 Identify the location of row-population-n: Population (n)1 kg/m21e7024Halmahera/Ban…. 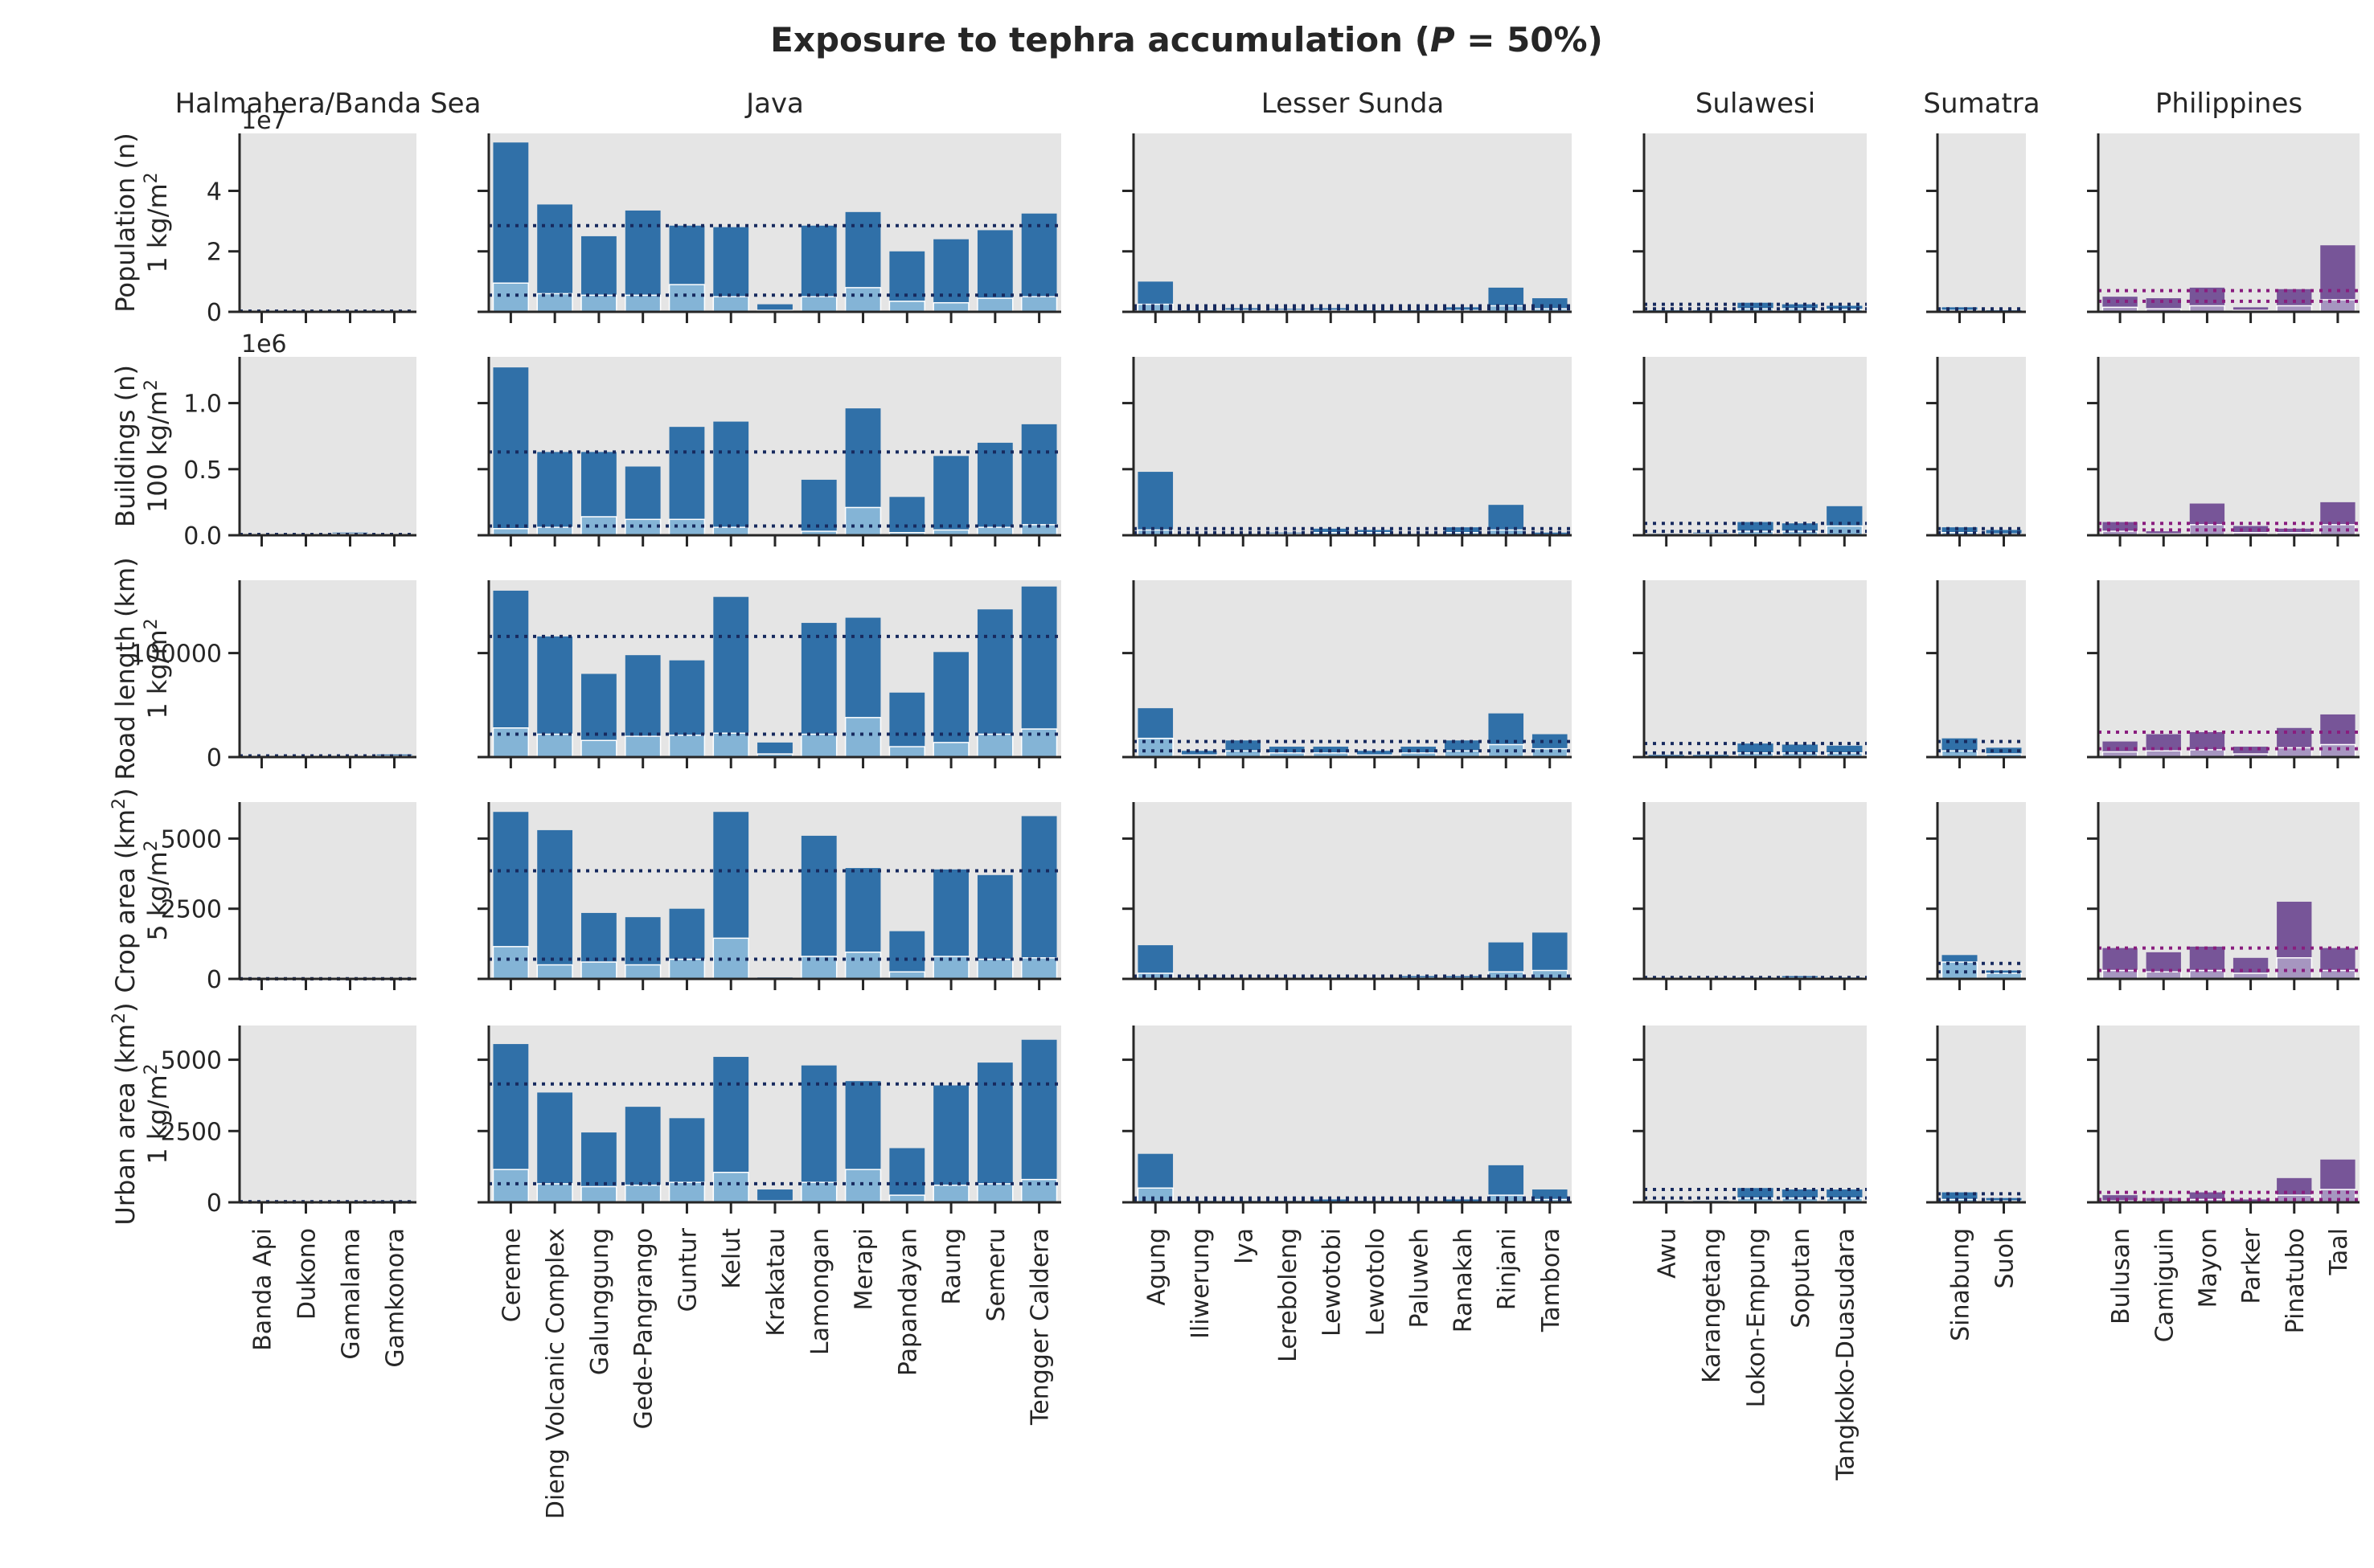
(1235, 207).